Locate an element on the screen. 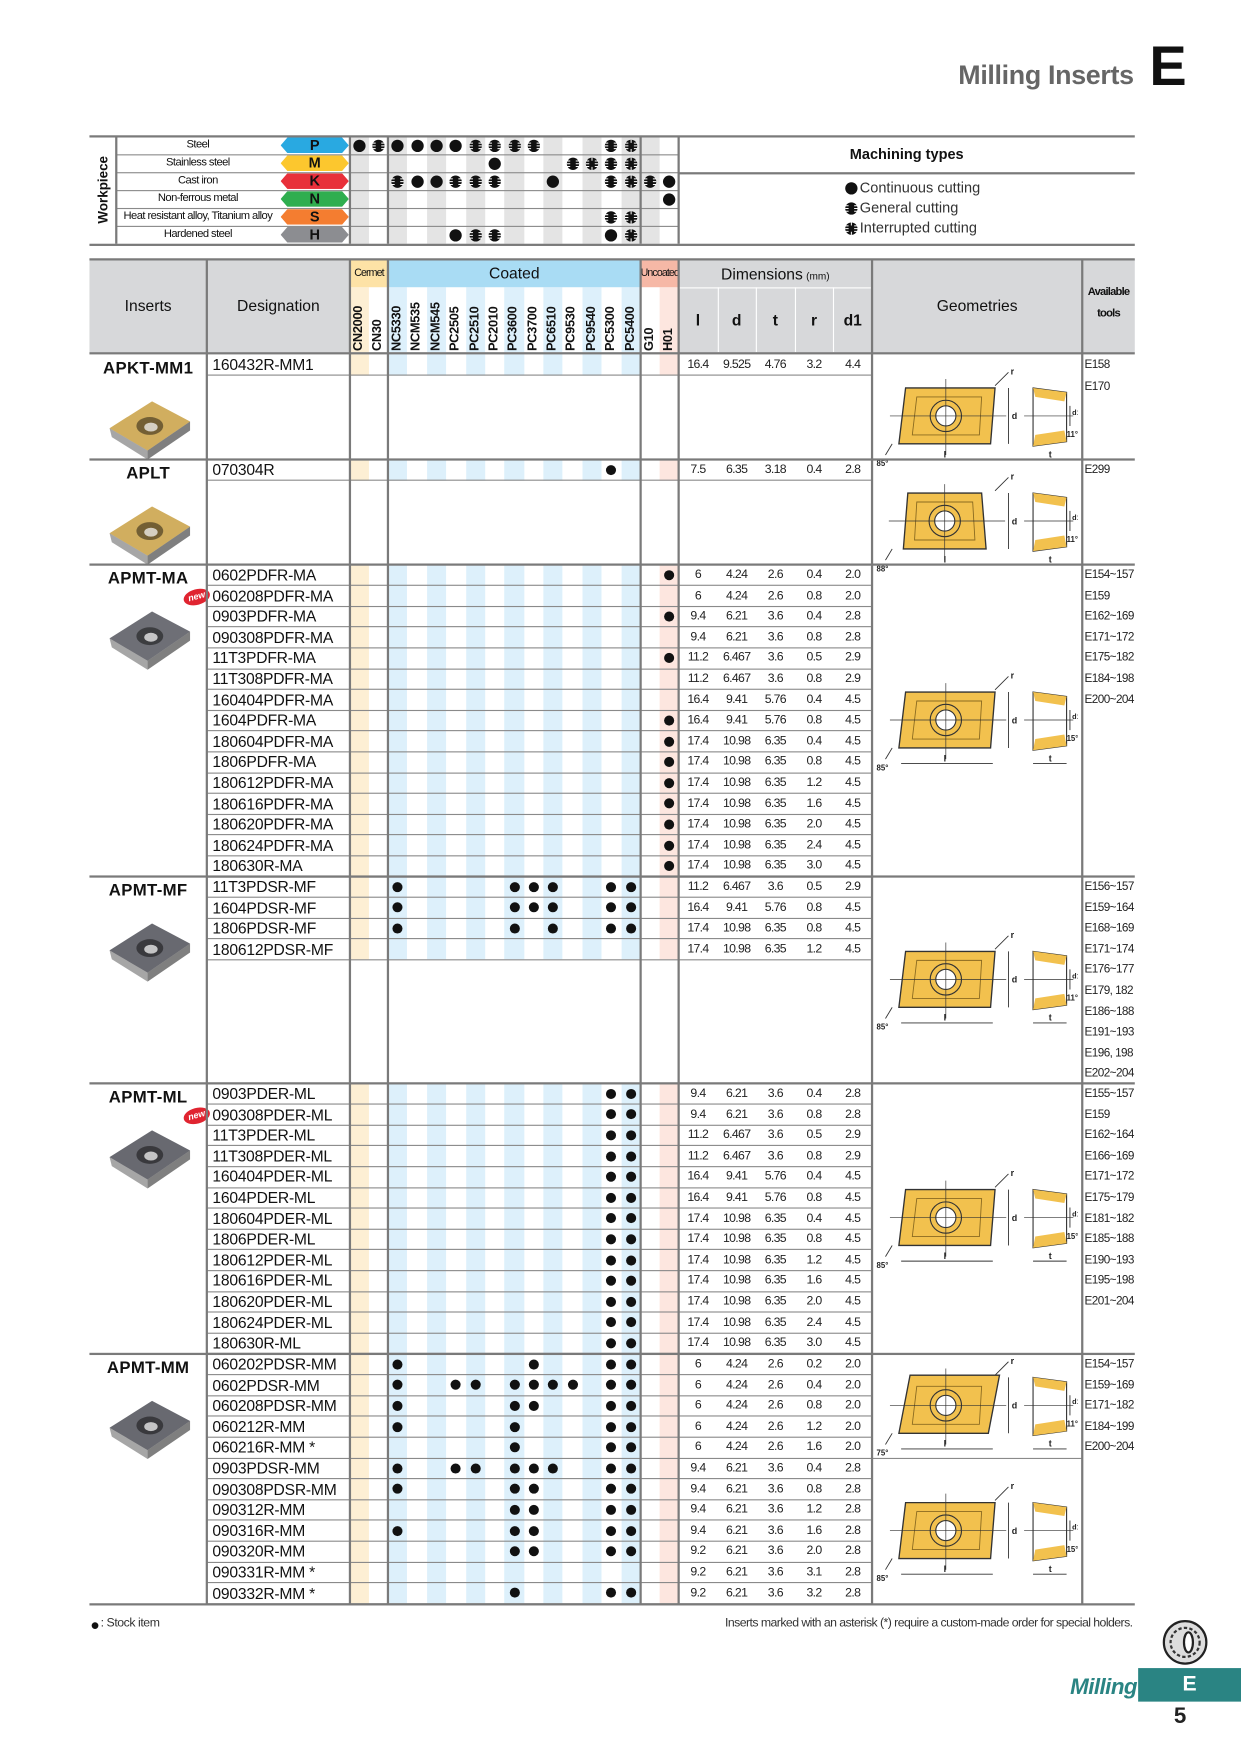  material-row: Steel P is located at coordinates (397, 145).